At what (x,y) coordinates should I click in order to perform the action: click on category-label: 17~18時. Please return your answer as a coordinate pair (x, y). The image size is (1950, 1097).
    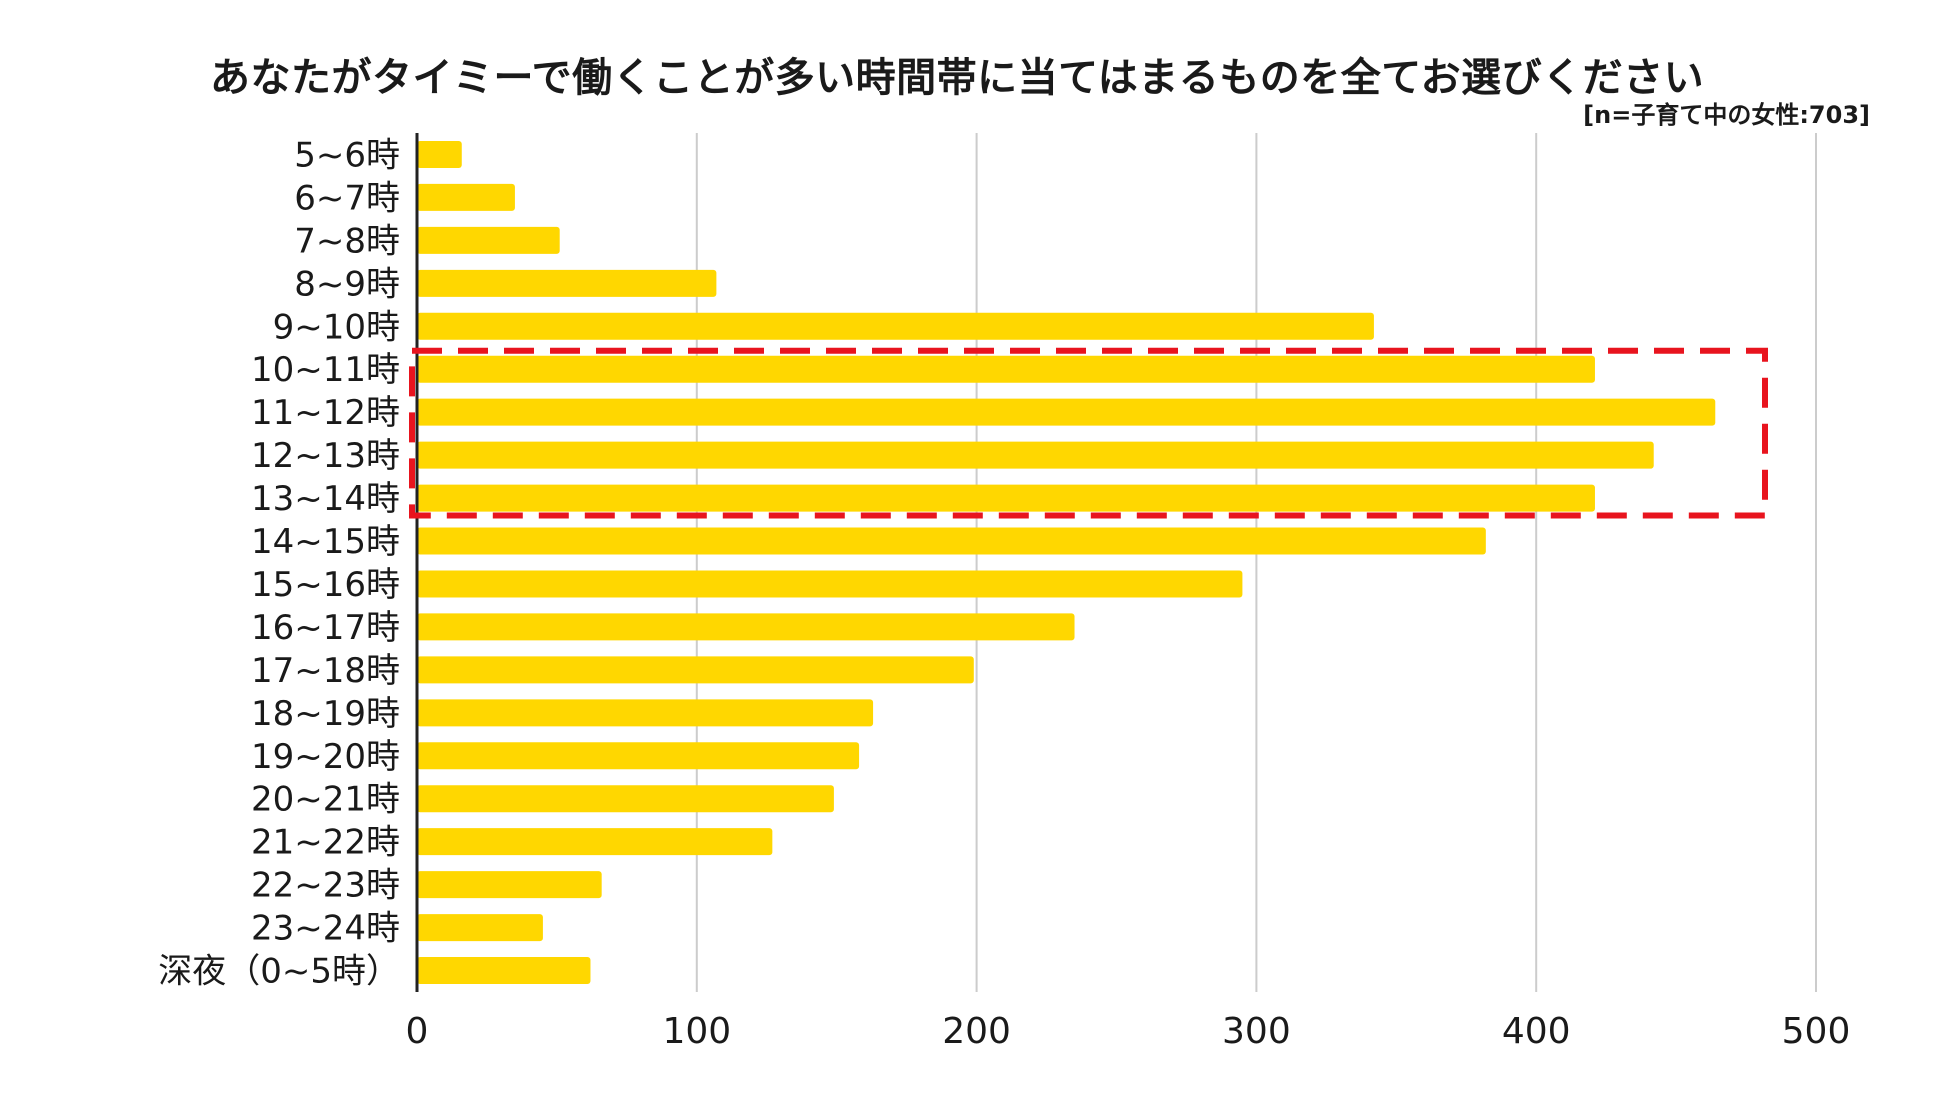
    Looking at the image, I should click on (325, 671).